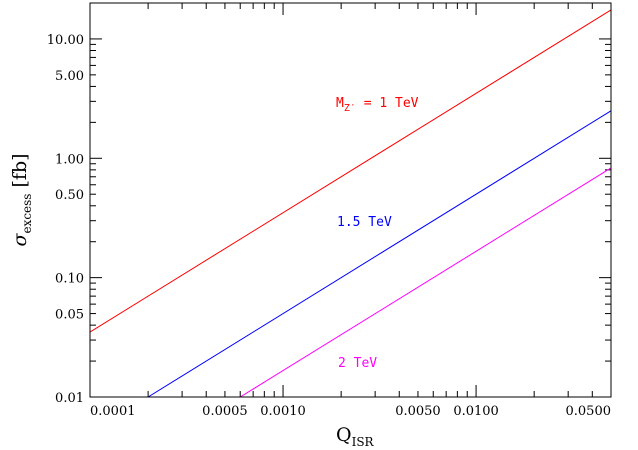 This screenshot has height=450, width=638. I want to click on y-tick-label: 0.50, so click(69, 195).